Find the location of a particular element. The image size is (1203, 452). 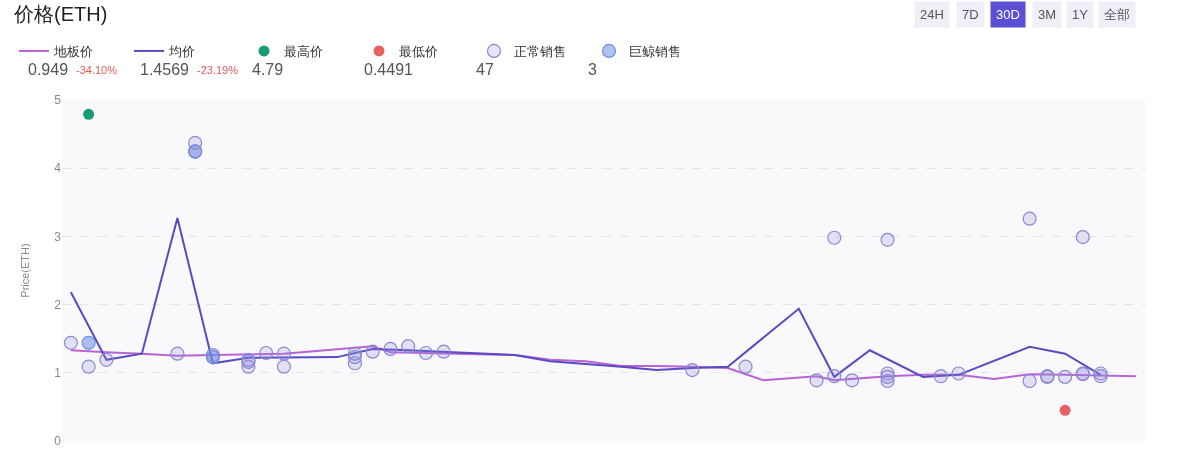

y-tick-label: 4 is located at coordinates (58, 168).